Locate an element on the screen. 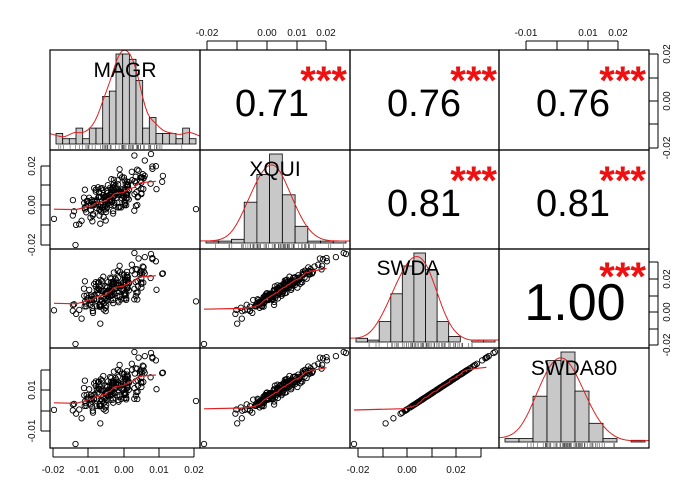 Image resolution: width=700 pixels, height=500 pixels. scatter-panel-swda80-vs-xqui is located at coordinates (275, 398).